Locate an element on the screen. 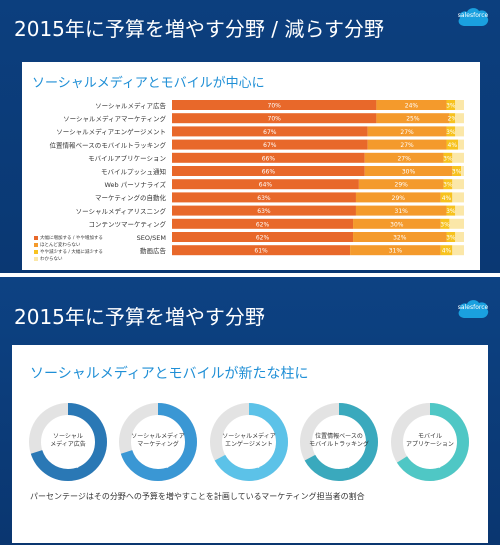  data-label: 32% is located at coordinates (400, 238).